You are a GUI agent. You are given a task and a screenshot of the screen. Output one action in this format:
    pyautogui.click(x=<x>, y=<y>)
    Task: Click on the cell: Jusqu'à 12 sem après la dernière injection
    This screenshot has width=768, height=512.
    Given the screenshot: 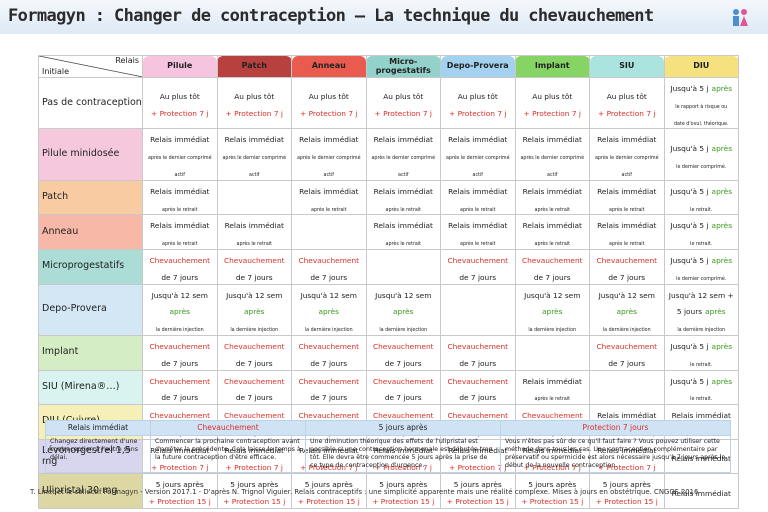 What is the action you would take?
    pyautogui.click(x=552, y=309)
    